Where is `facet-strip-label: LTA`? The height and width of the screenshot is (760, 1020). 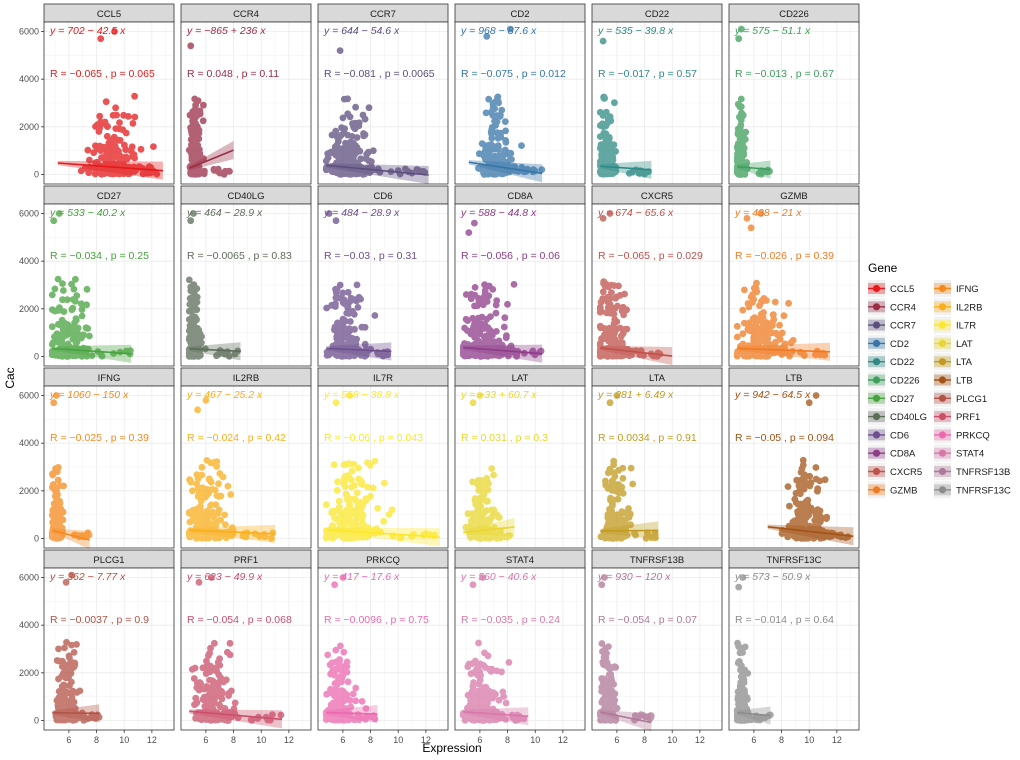
facet-strip-label: LTA is located at coordinates (657, 378).